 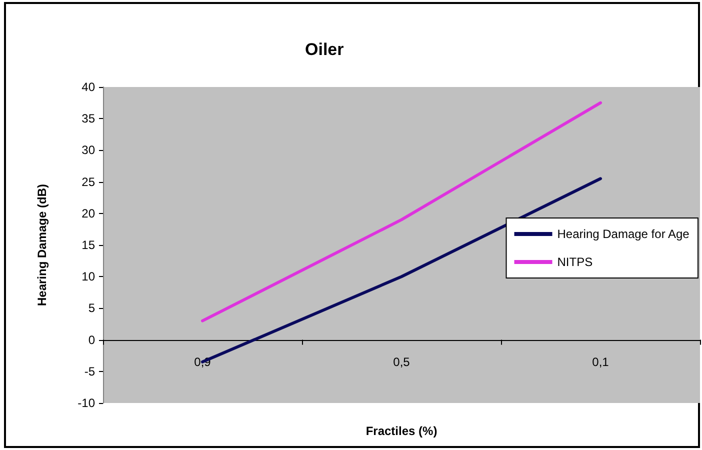 What do you see at coordinates (89, 277) in the screenshot?
I see `y-tick-label: 10` at bounding box center [89, 277].